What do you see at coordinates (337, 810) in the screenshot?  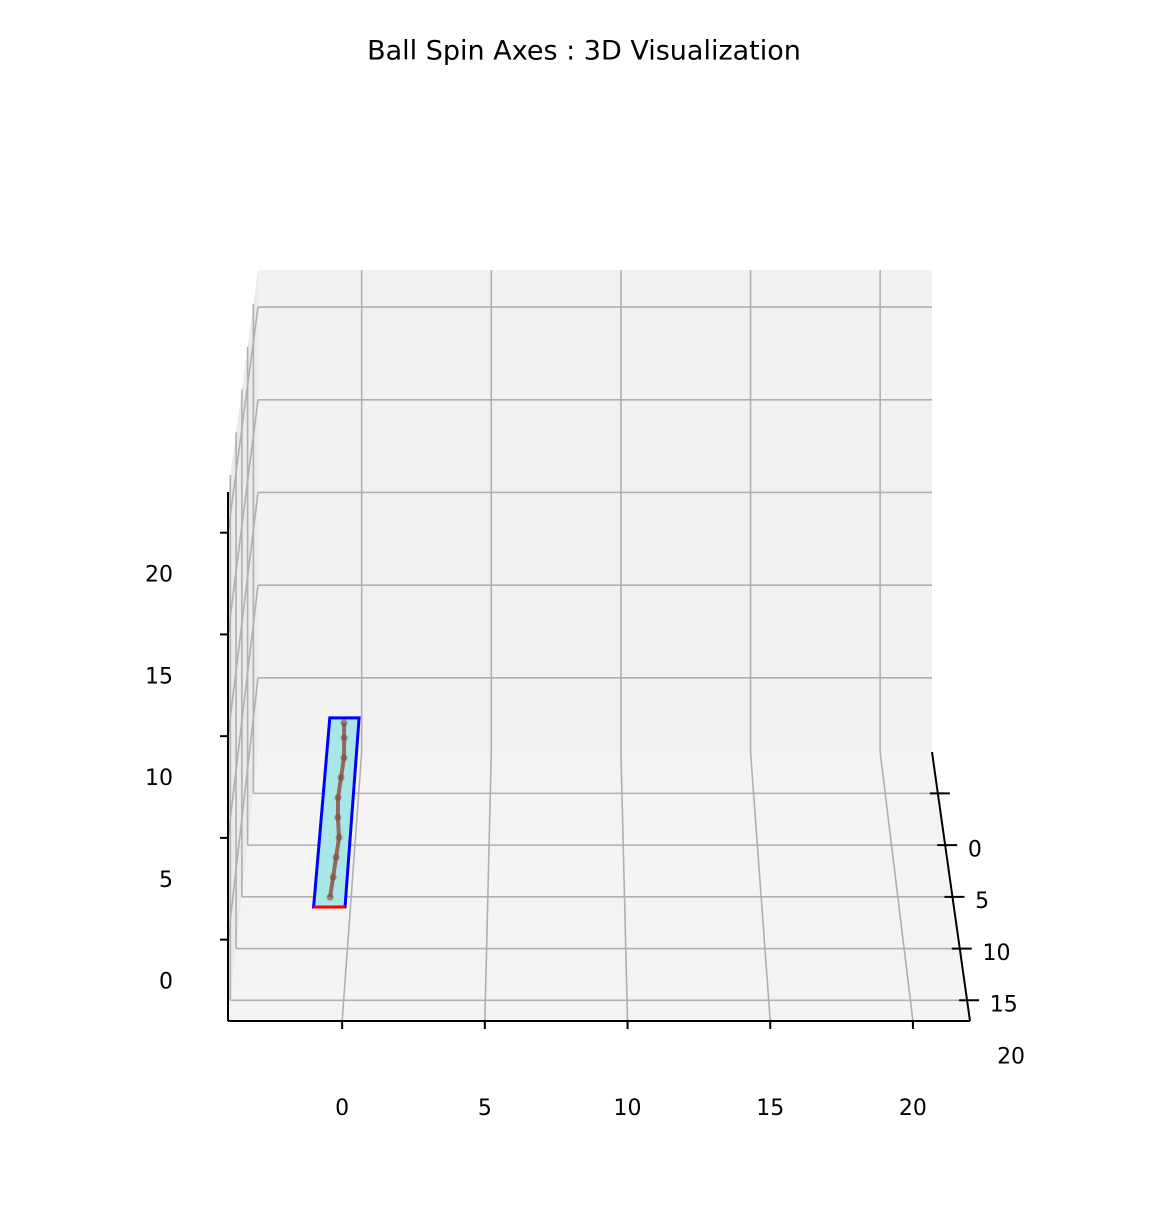 I see `spin-axis-line` at bounding box center [337, 810].